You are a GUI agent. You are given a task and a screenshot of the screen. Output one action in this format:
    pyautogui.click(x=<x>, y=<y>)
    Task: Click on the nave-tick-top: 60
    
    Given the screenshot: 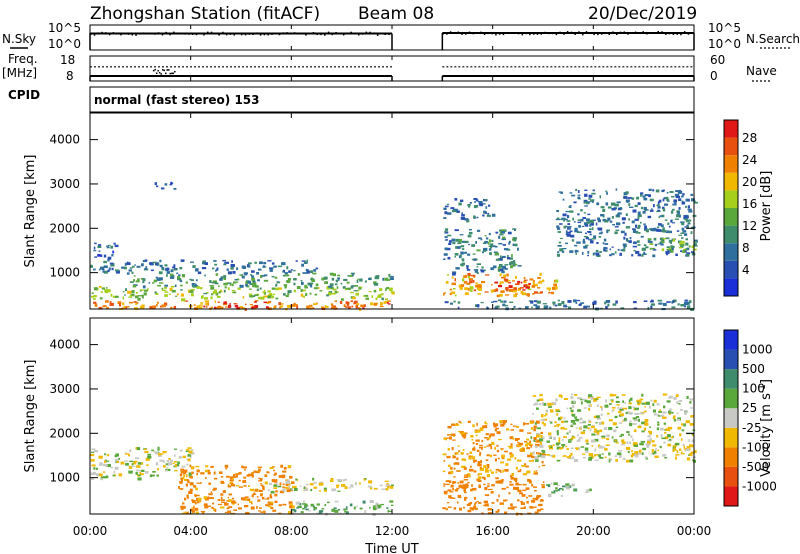 What is the action you would take?
    pyautogui.click(x=717, y=60)
    